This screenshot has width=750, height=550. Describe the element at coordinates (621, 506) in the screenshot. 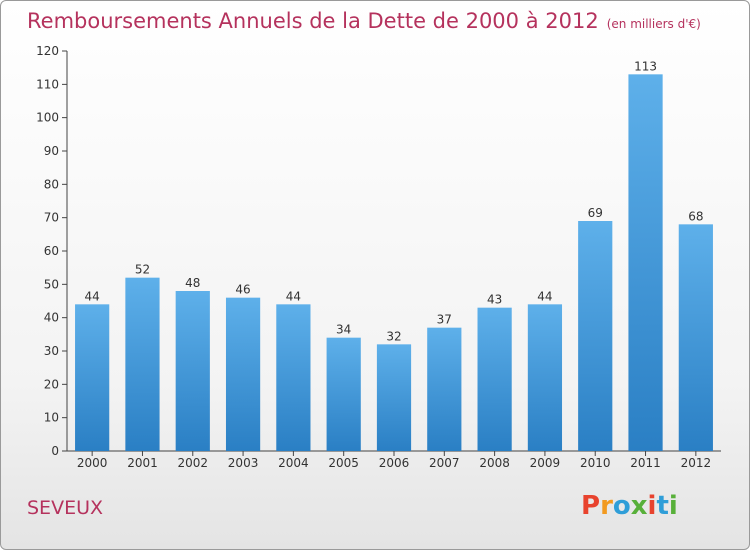

I see `logo-letter: o` at that location.